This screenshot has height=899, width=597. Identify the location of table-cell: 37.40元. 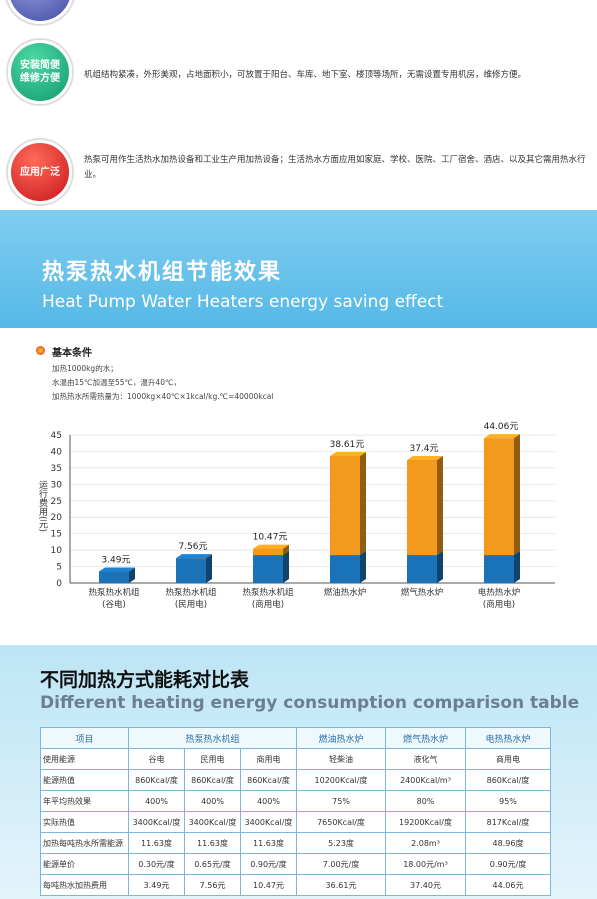
(425, 885).